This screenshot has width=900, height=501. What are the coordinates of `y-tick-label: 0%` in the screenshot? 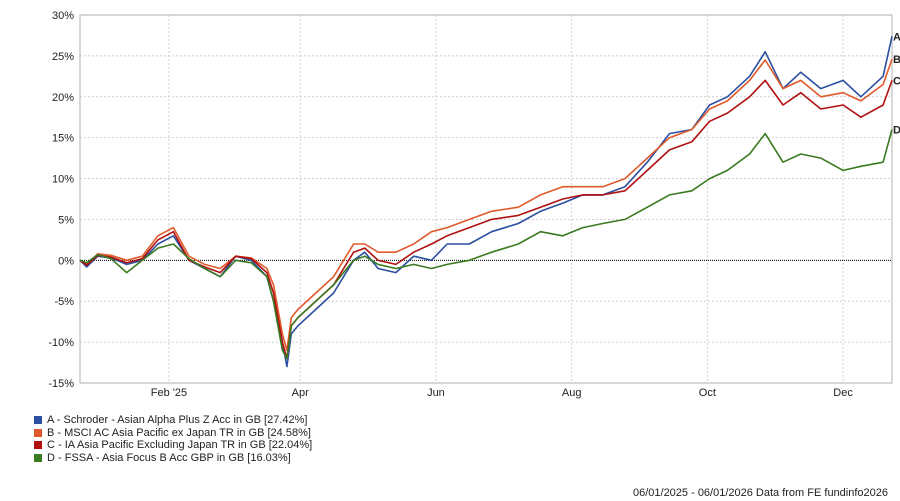 It's located at (66, 261).